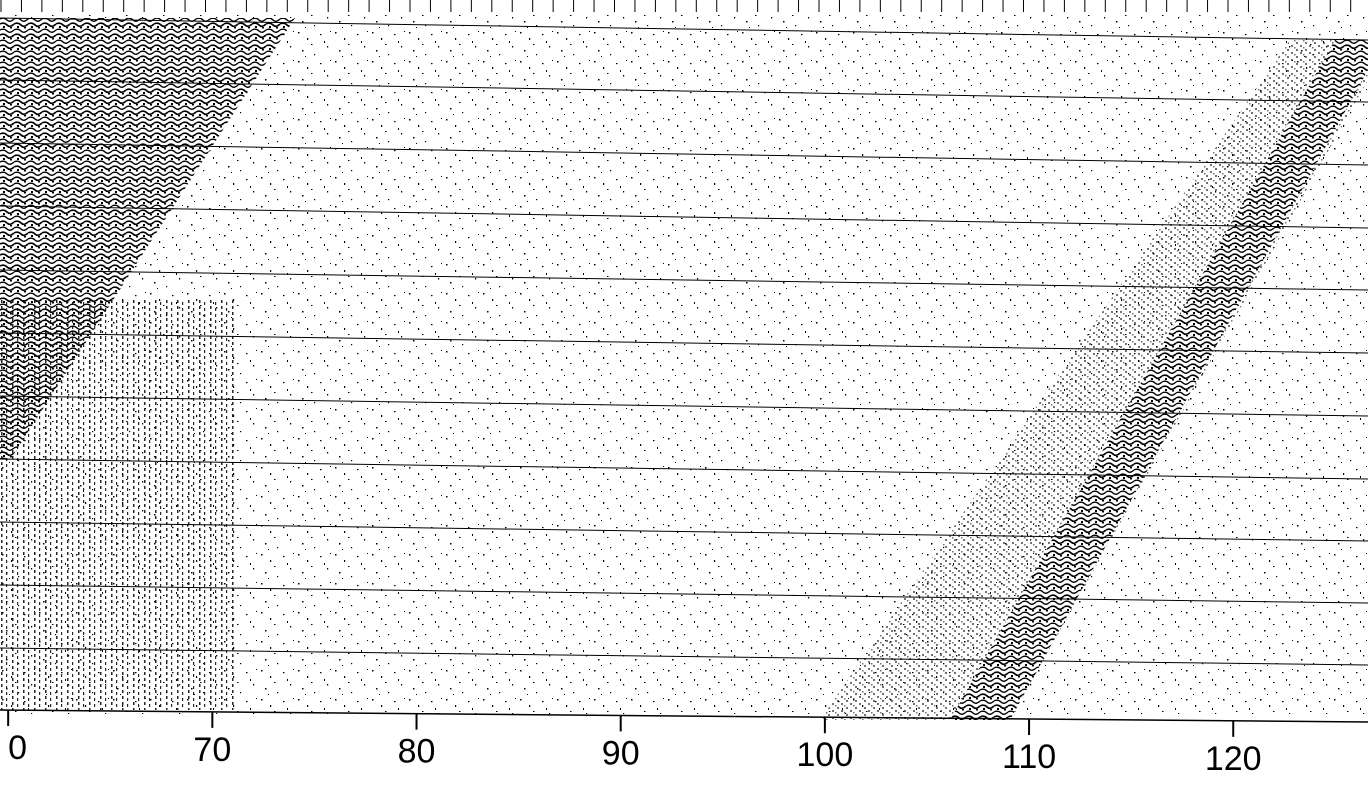  I want to click on top-ticks, so click(684, 7).